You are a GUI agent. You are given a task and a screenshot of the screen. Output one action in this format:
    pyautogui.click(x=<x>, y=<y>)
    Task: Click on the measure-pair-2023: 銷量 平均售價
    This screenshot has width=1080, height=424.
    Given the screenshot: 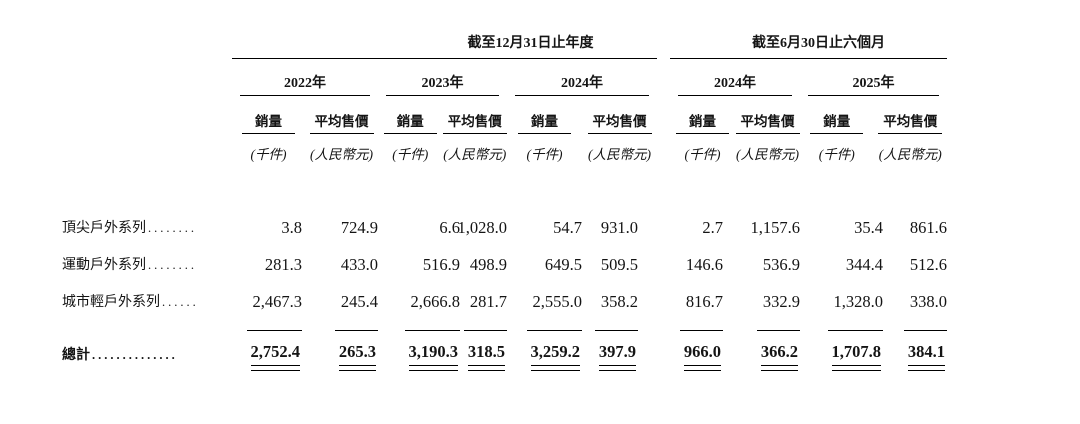 What is the action you would take?
    pyautogui.click(x=442, y=124)
    